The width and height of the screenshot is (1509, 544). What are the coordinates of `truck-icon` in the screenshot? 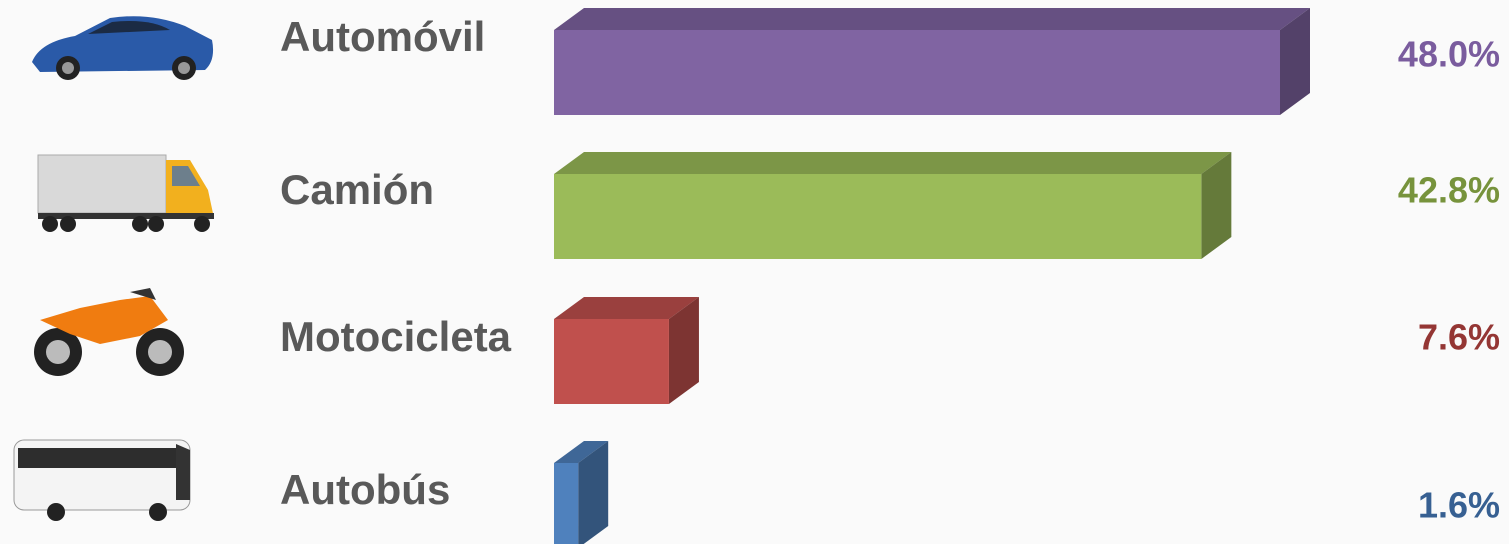 It's located at (125, 193).